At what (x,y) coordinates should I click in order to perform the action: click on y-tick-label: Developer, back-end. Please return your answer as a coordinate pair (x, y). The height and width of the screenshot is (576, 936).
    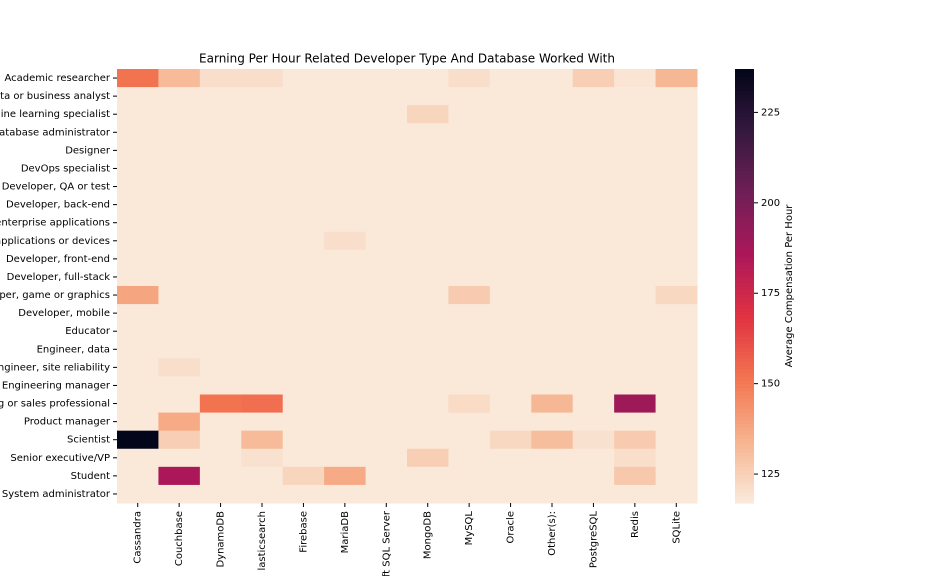
    Looking at the image, I should click on (58, 205).